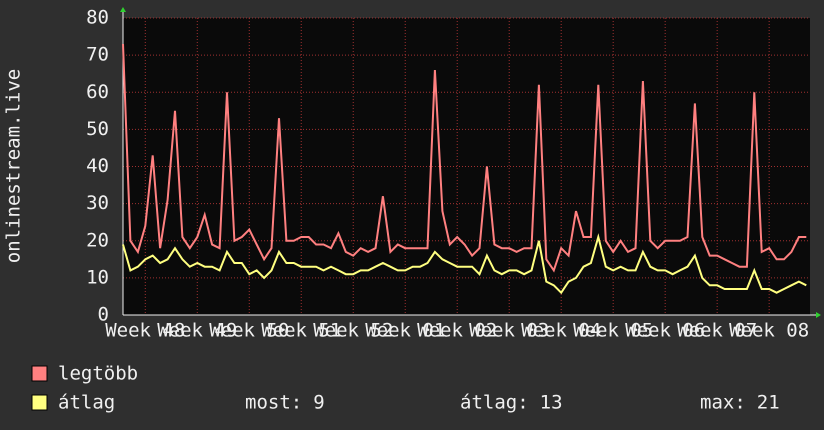 This screenshot has width=824, height=430. I want to click on x-tick-label: Week 51, so click(301, 331).